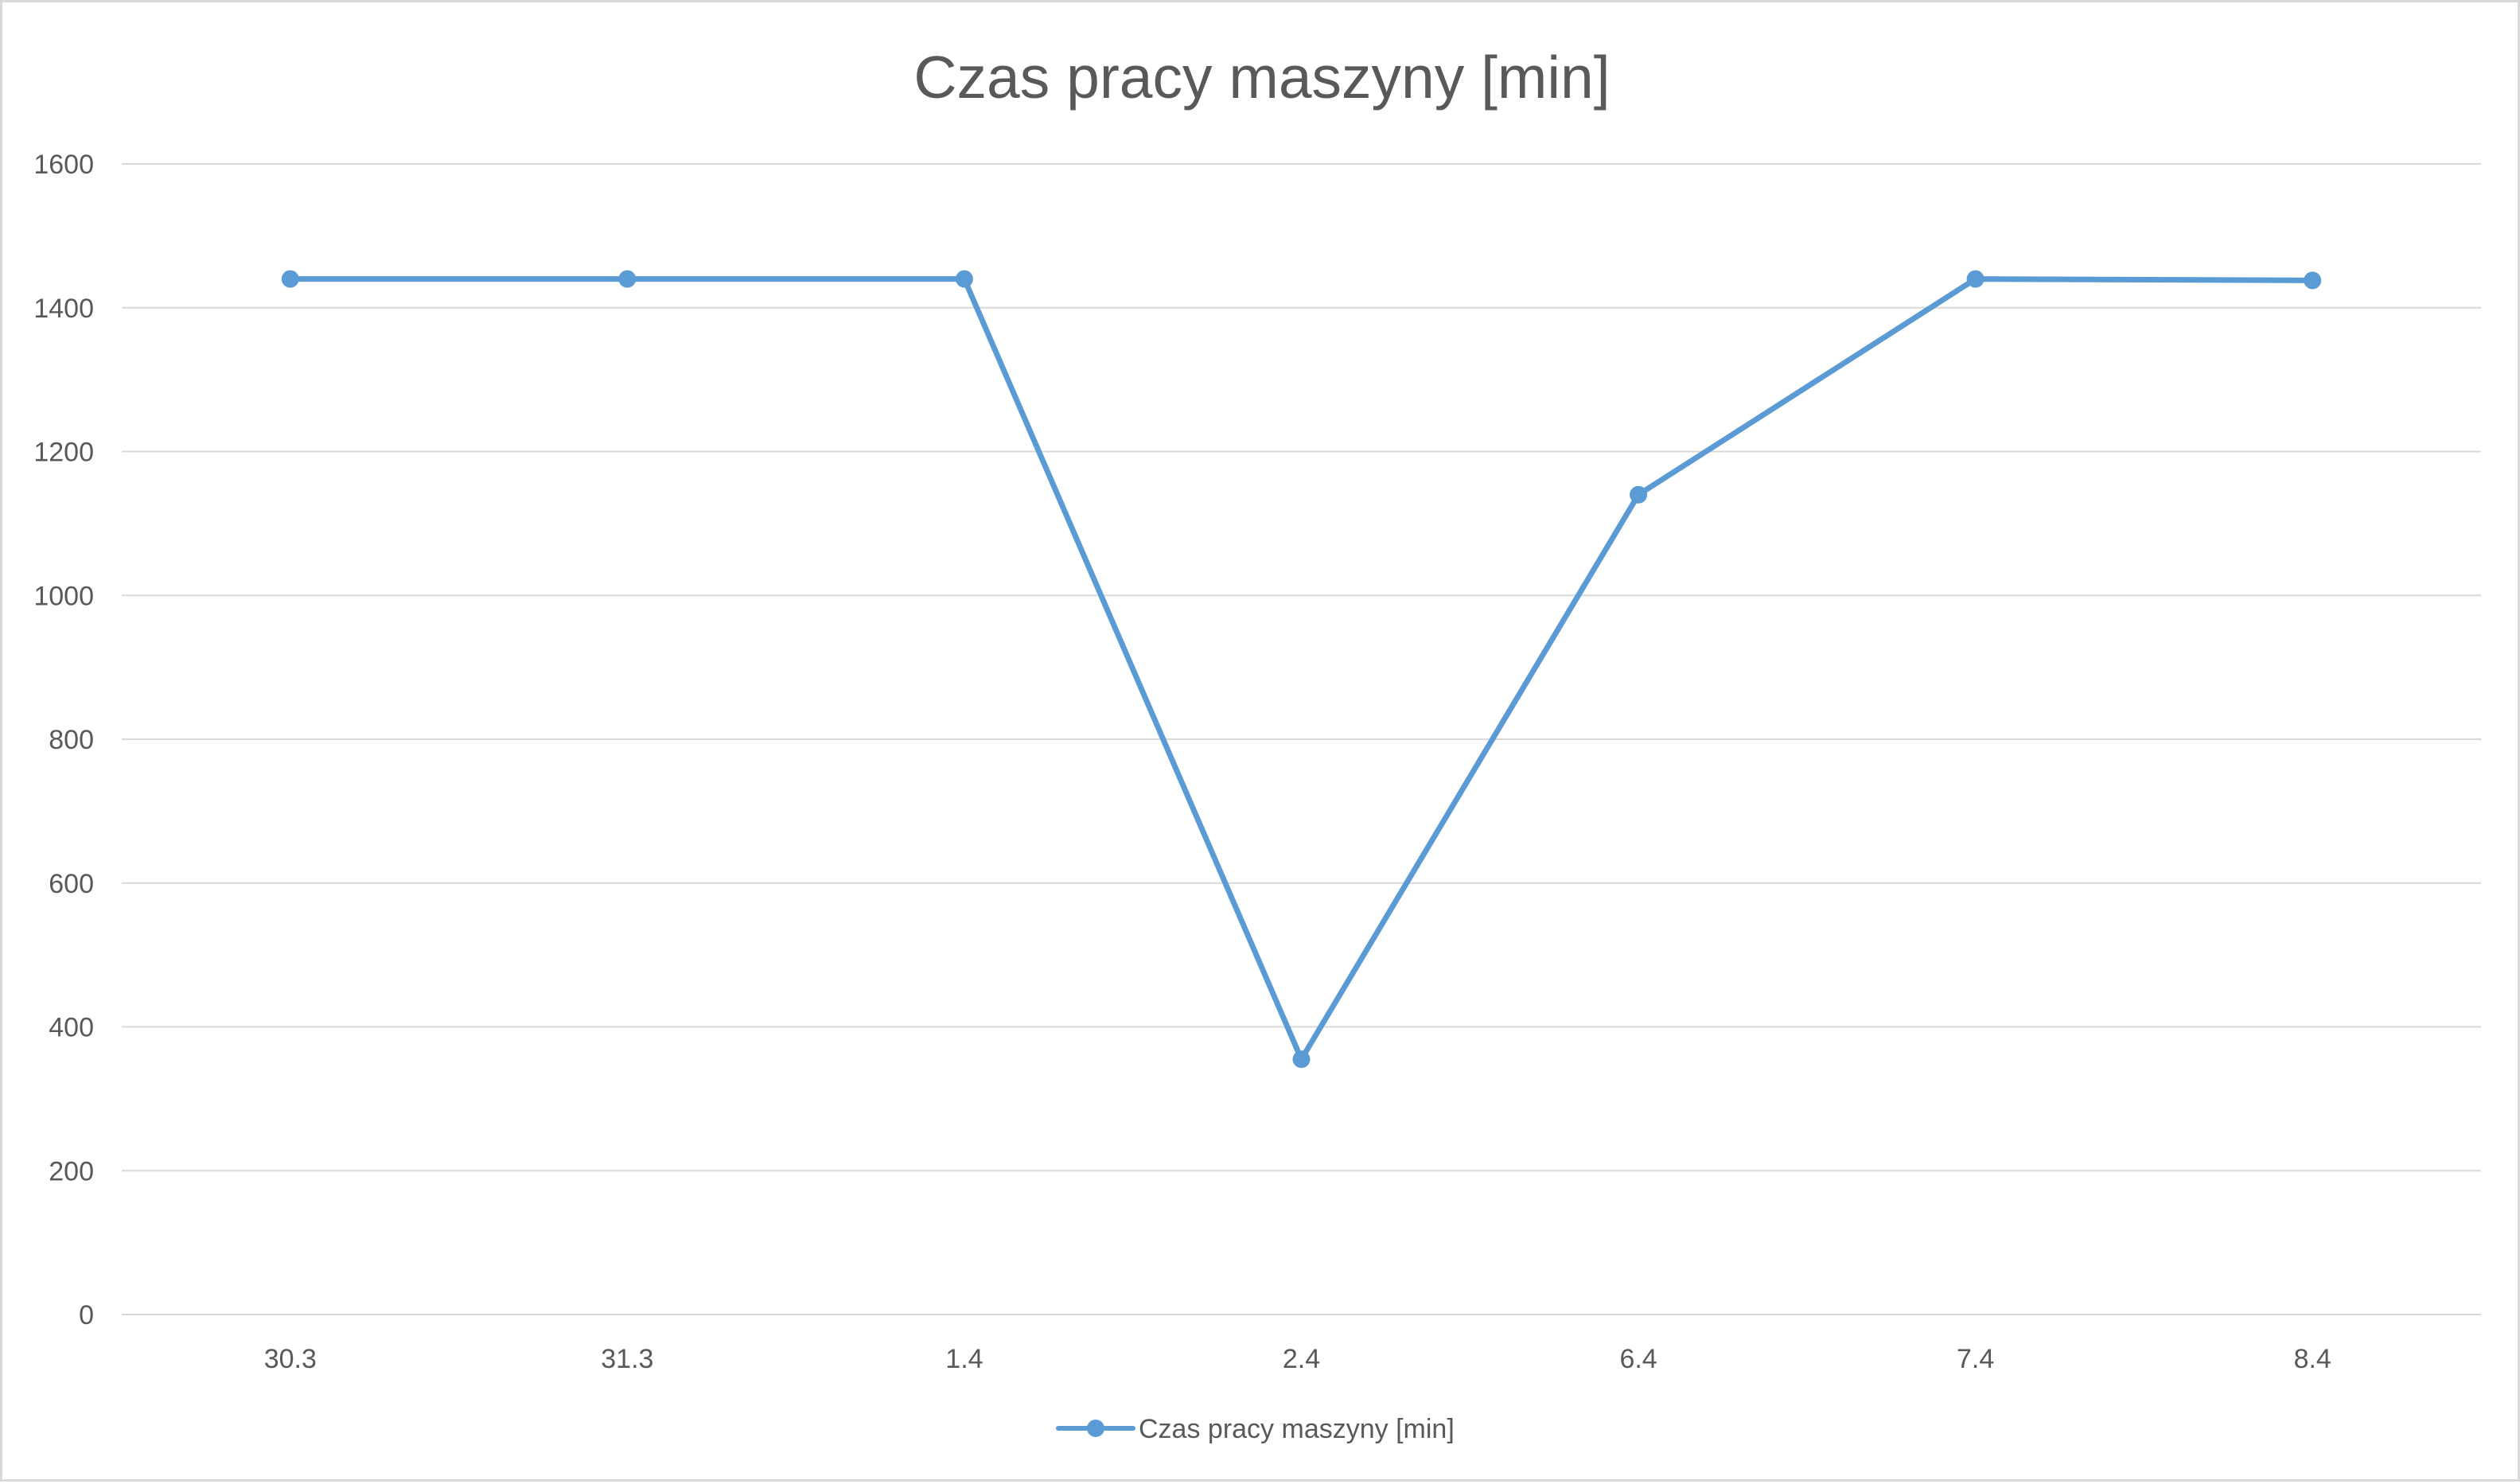 The width and height of the screenshot is (2520, 1484). What do you see at coordinates (1297, 1429) in the screenshot?
I see `legend-entry-label: Czas pracy maszyny [min]` at bounding box center [1297, 1429].